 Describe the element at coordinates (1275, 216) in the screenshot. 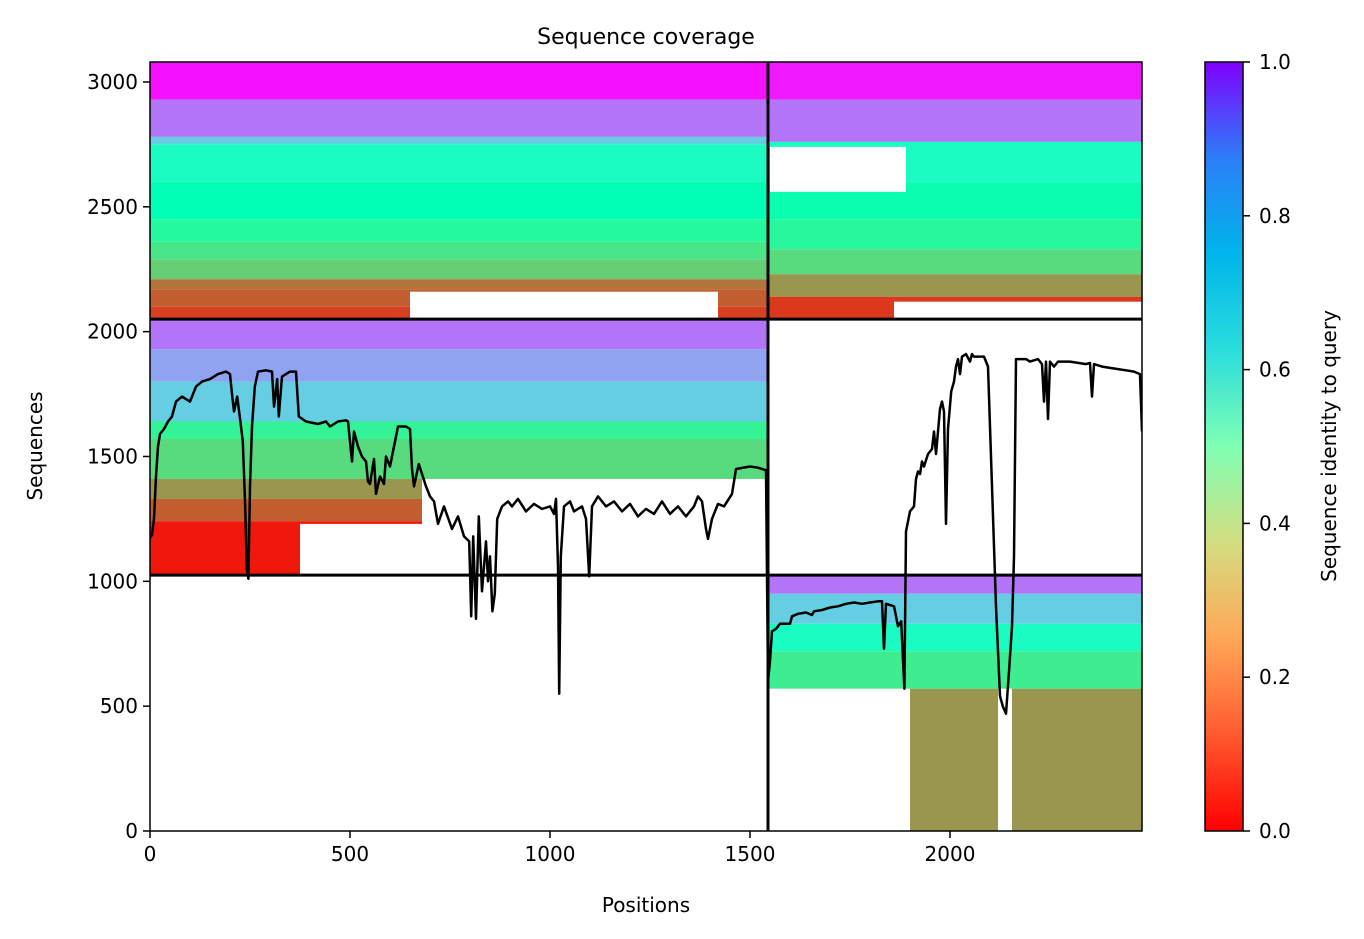

I see `colorbar-tick-label: 0.8` at that location.